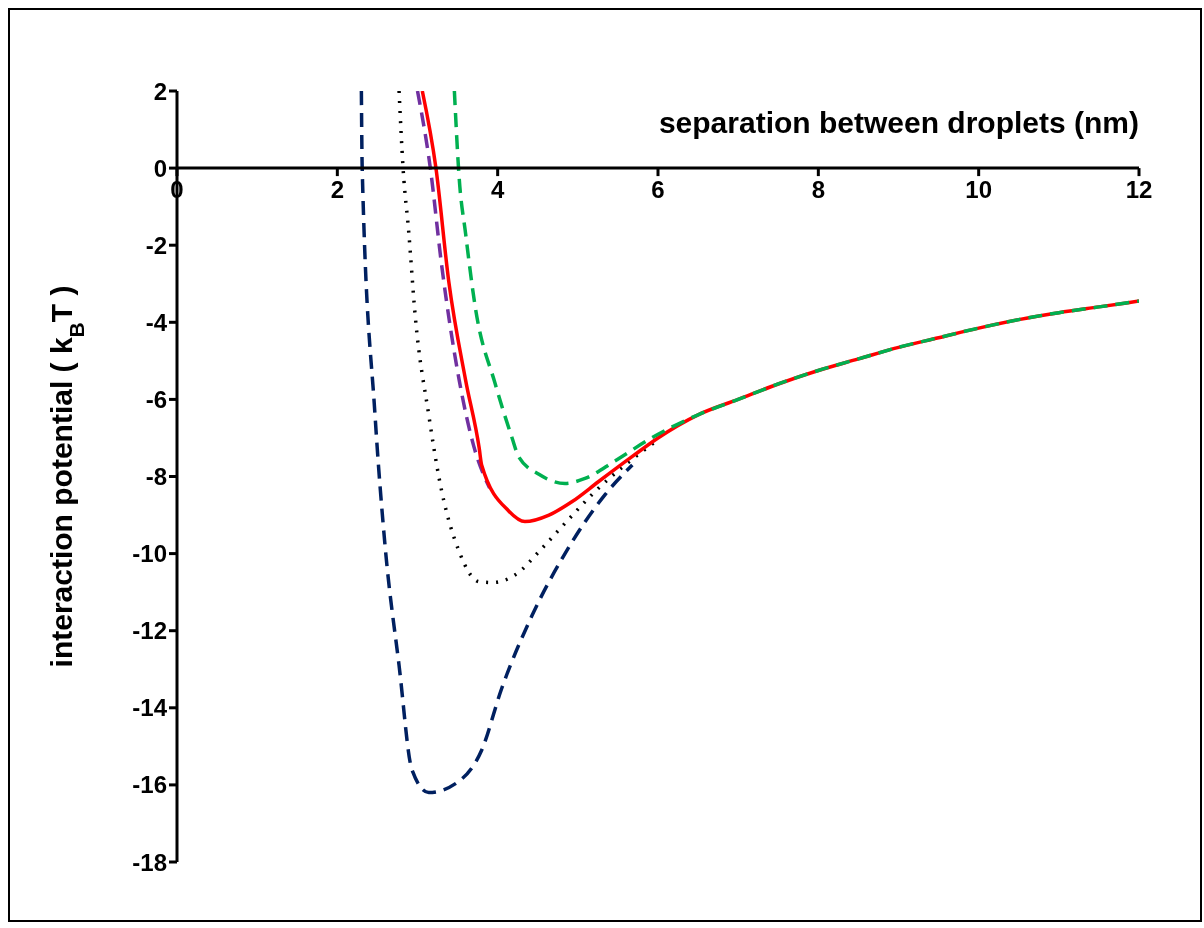 The image size is (1204, 928). What do you see at coordinates (156, 322) in the screenshot?
I see `y-tick-label: -4` at bounding box center [156, 322].